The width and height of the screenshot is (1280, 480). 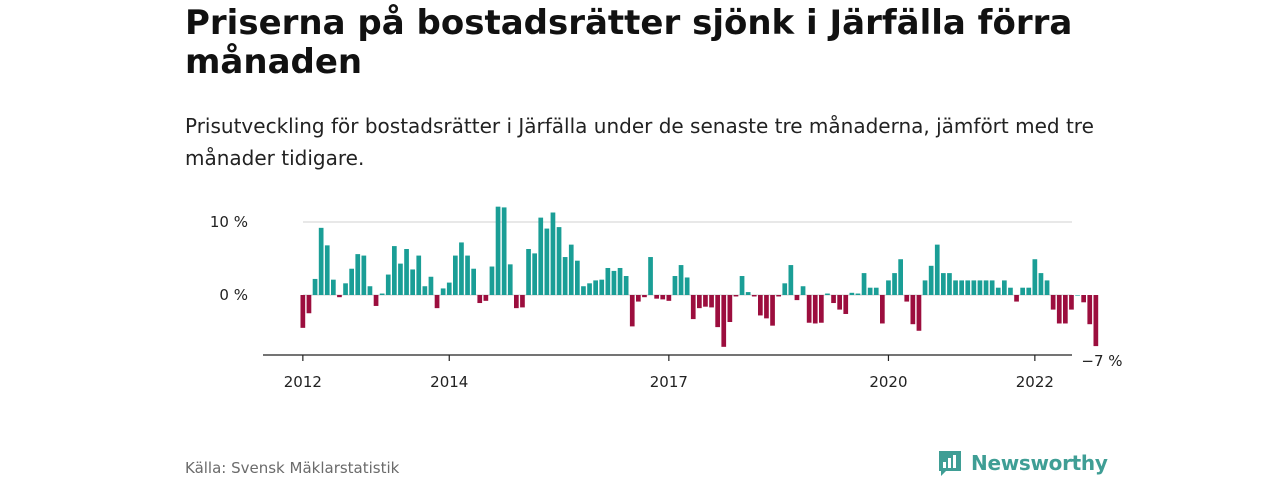 What do you see at coordinates (229, 222) in the screenshot?
I see `y-tick-label: 10 %` at bounding box center [229, 222].